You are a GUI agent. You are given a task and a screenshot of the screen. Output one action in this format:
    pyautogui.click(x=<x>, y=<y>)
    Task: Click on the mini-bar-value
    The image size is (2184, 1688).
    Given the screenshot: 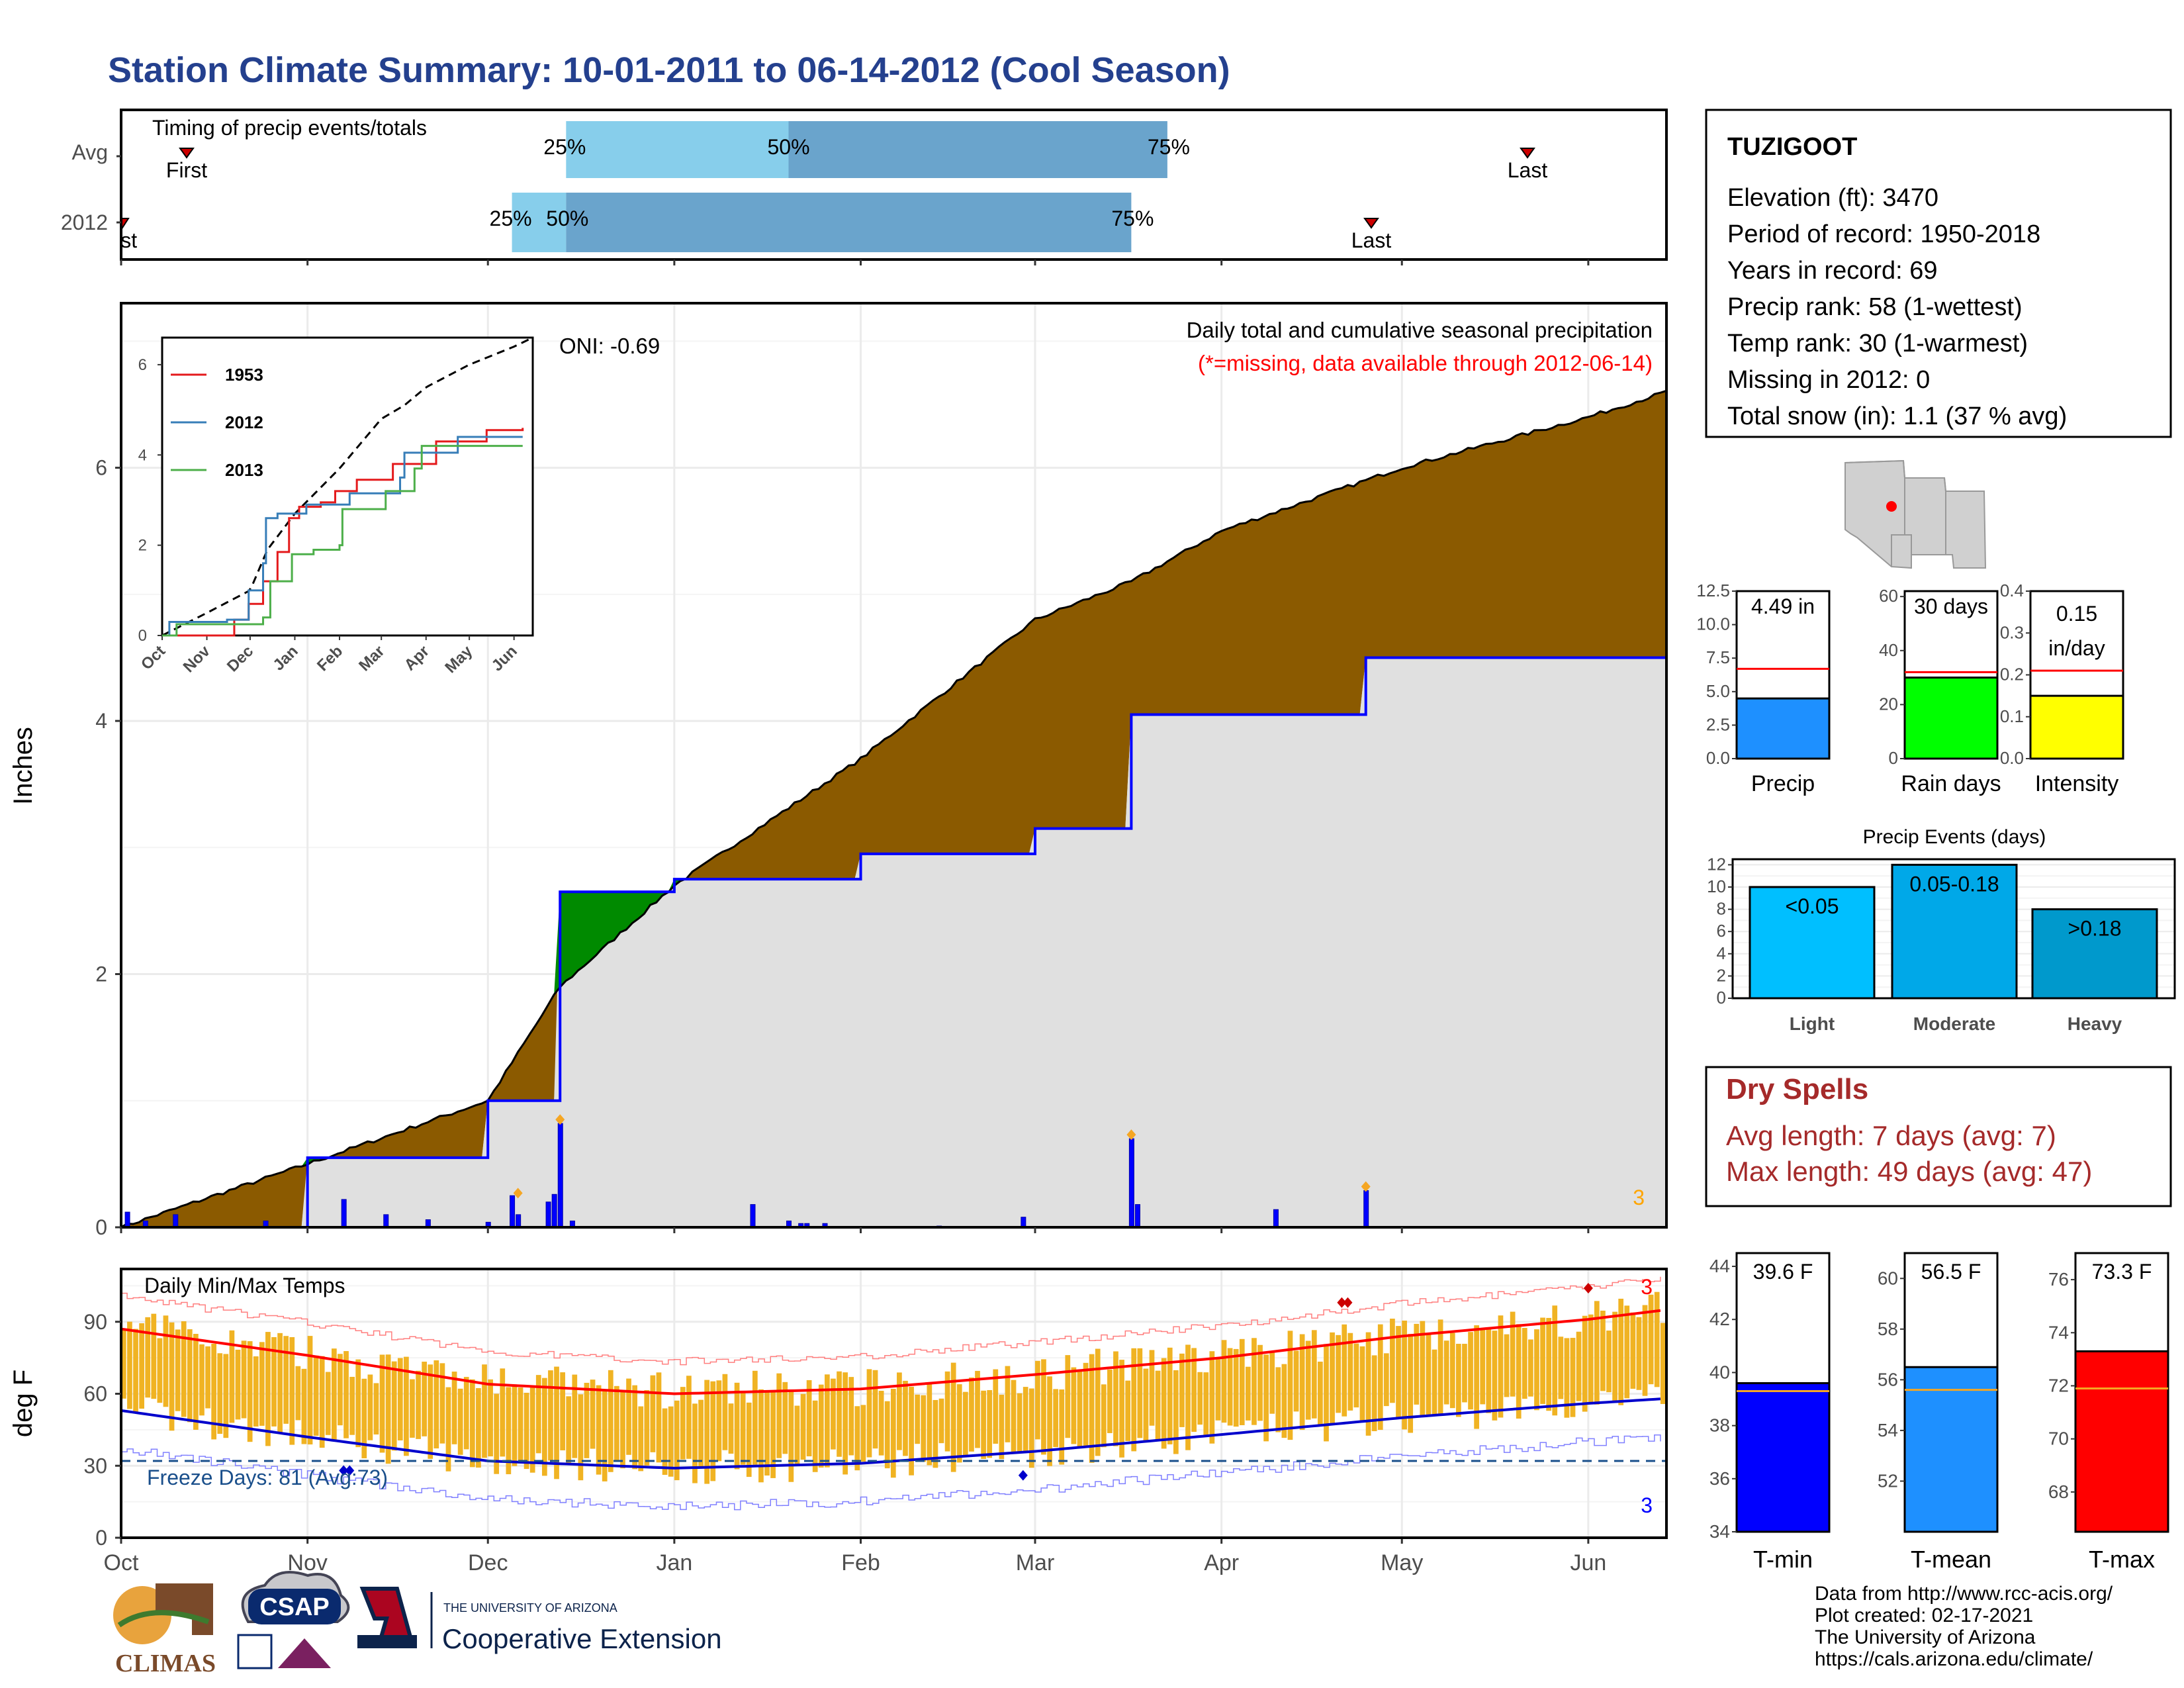 What is the action you would take?
    pyautogui.click(x=1951, y=718)
    